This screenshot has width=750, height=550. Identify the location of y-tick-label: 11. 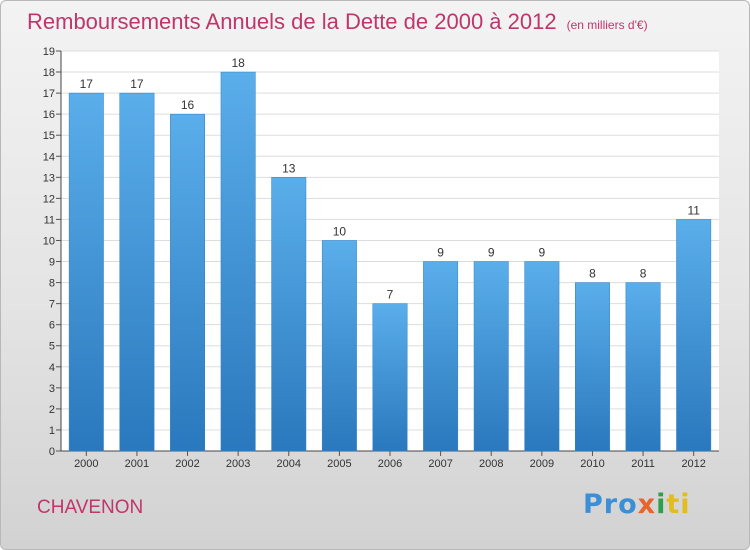
(49, 220).